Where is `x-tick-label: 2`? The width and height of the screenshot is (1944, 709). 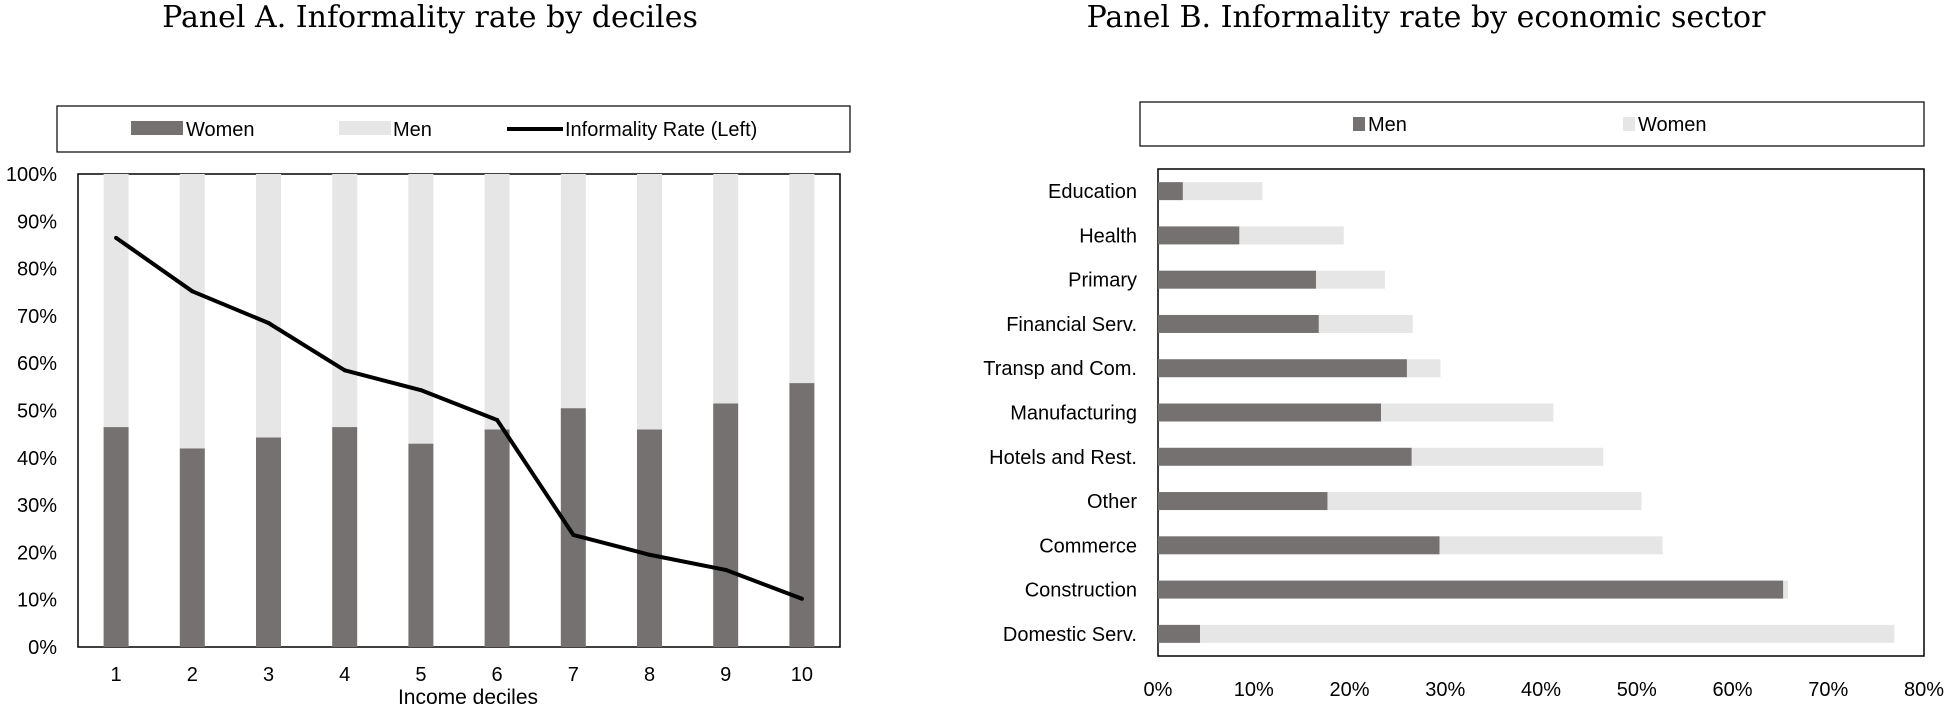
x-tick-label: 2 is located at coordinates (192, 675).